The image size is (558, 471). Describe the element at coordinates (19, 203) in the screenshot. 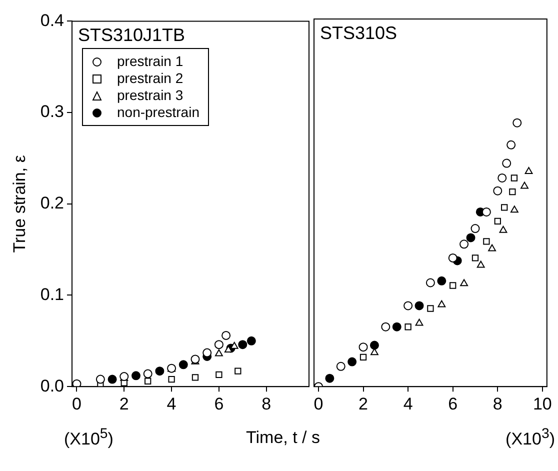

I see `y-axis-title: True strain, ε` at that location.